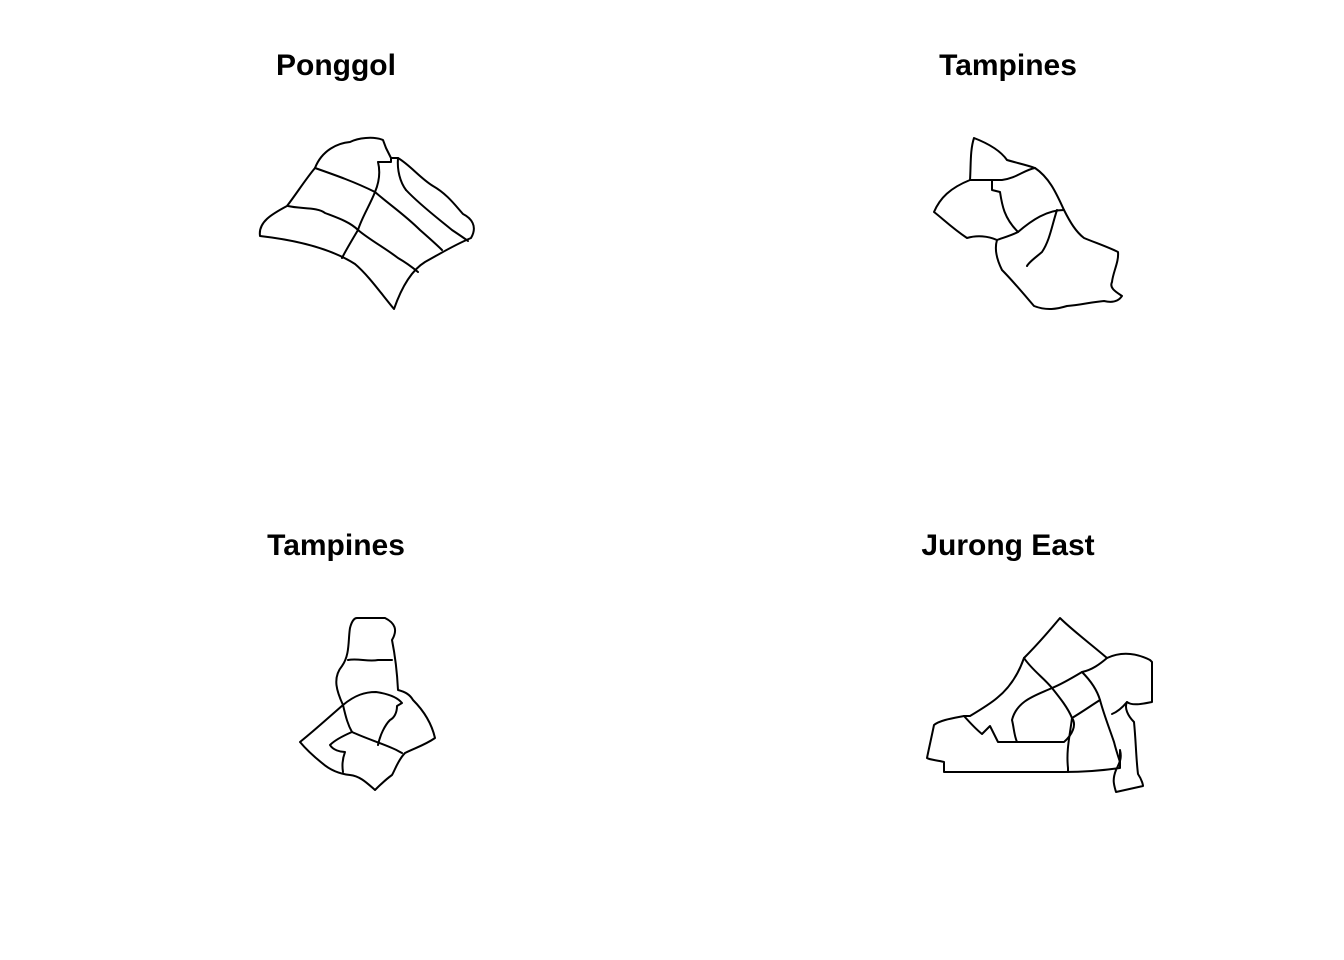  I want to click on panel-title: Jurong East, so click(1008, 545).